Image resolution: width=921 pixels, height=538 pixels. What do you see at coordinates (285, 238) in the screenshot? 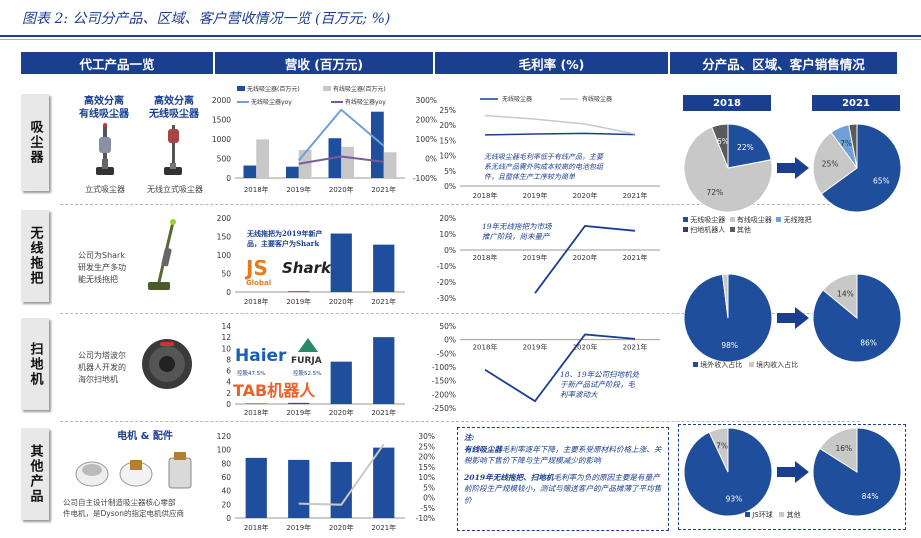
I see `mop-revenue-annotation: 无线拖把为2019年新产 品，主要客户为Shark` at bounding box center [285, 238].